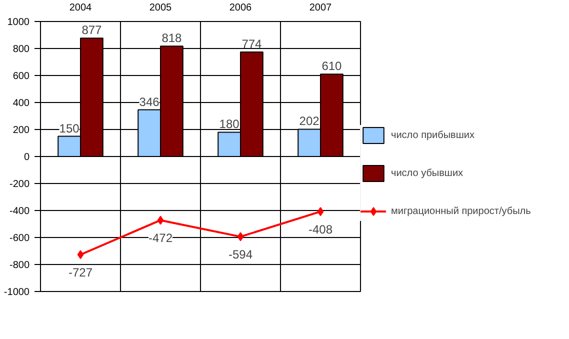  What do you see at coordinates (19, 238) in the screenshot?
I see `y-tick-label: -600` at bounding box center [19, 238].